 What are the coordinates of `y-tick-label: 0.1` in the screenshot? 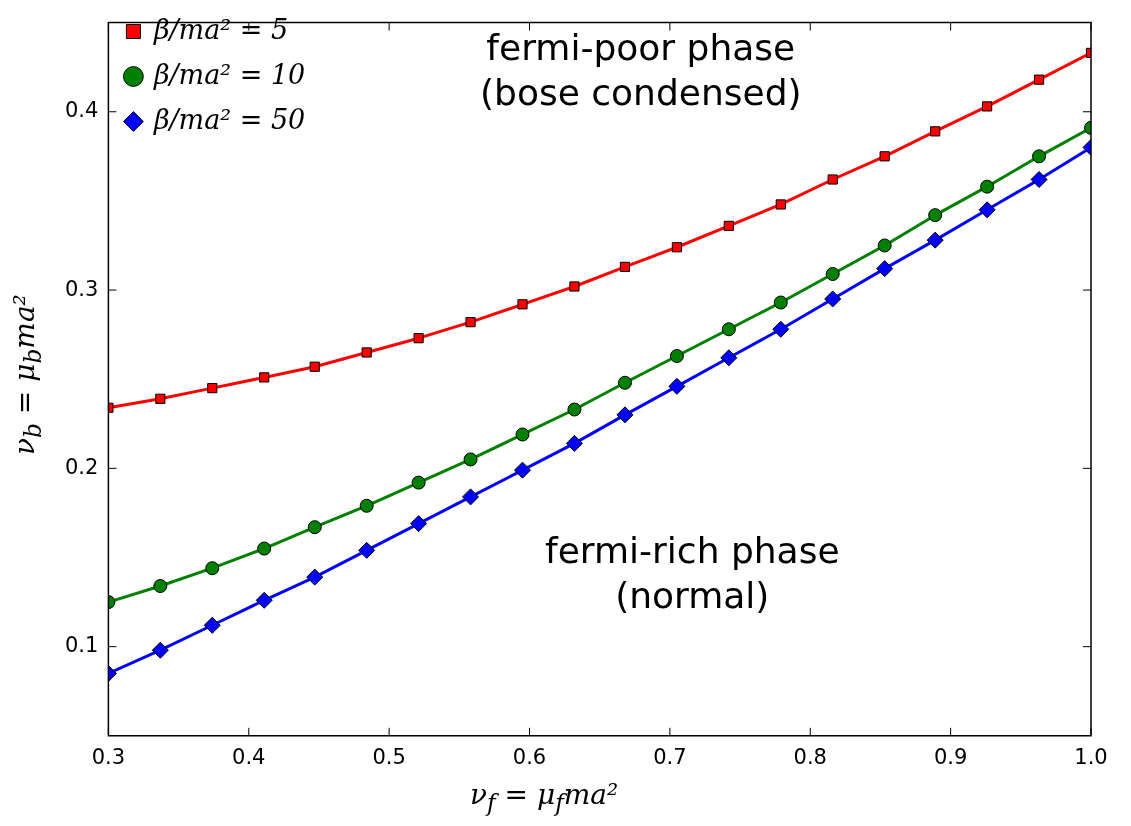 It's located at (81, 645).